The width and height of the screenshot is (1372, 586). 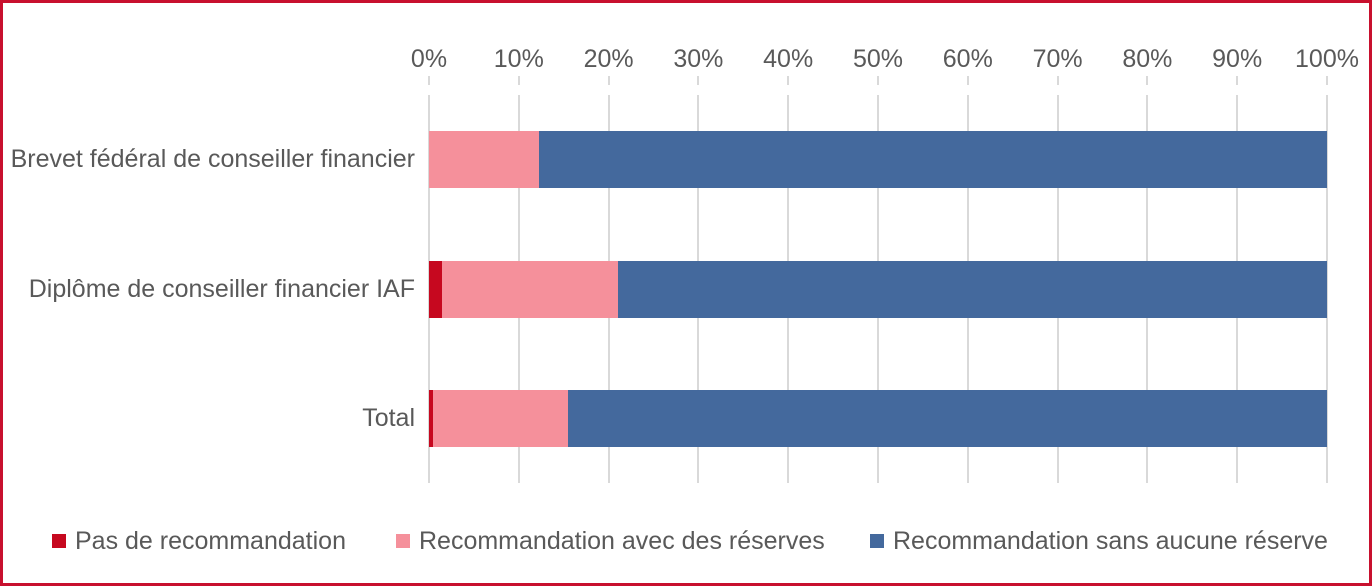 I want to click on x-axis: 0% 10% 20% 30% 40% 50% 60% 70% 80% 90% 100%, so click(x=885, y=59).